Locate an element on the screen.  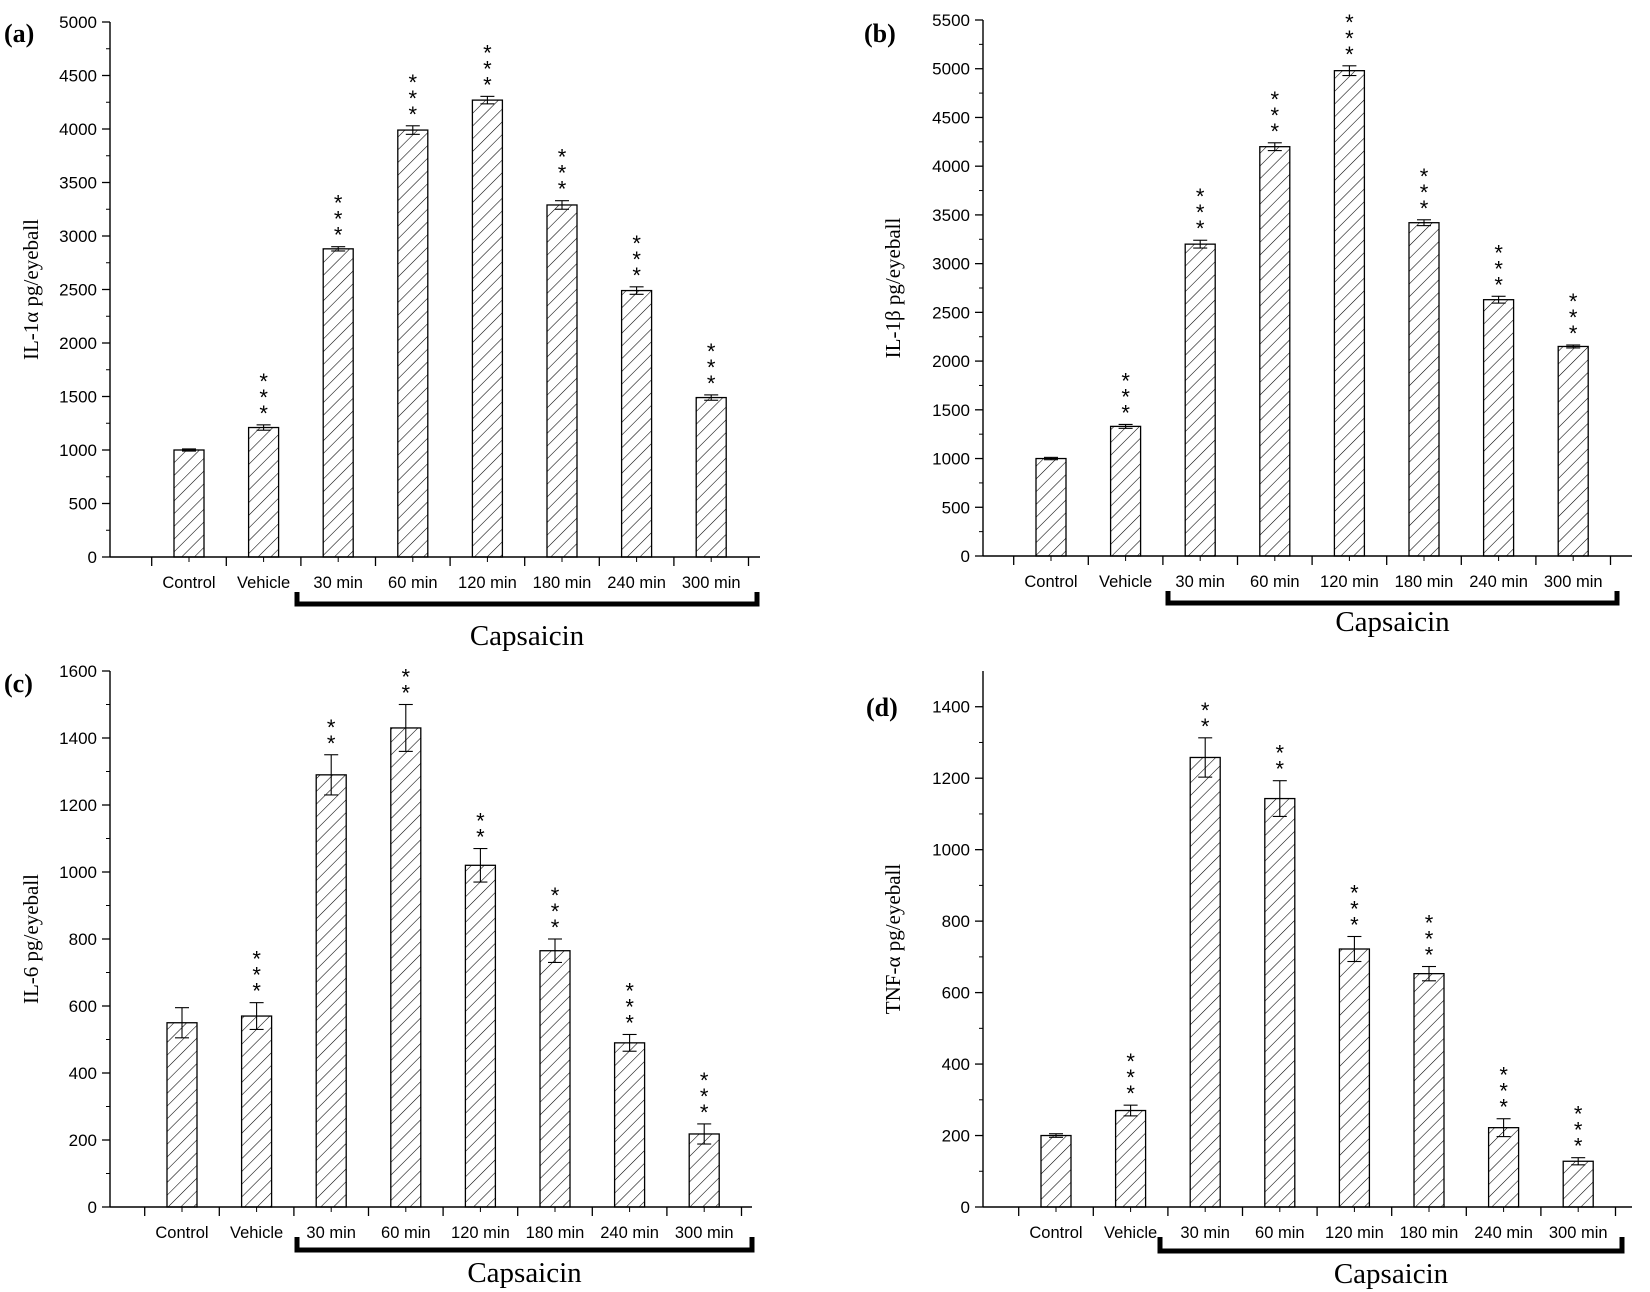
y-tick-label: 4000 is located at coordinates (951, 166).